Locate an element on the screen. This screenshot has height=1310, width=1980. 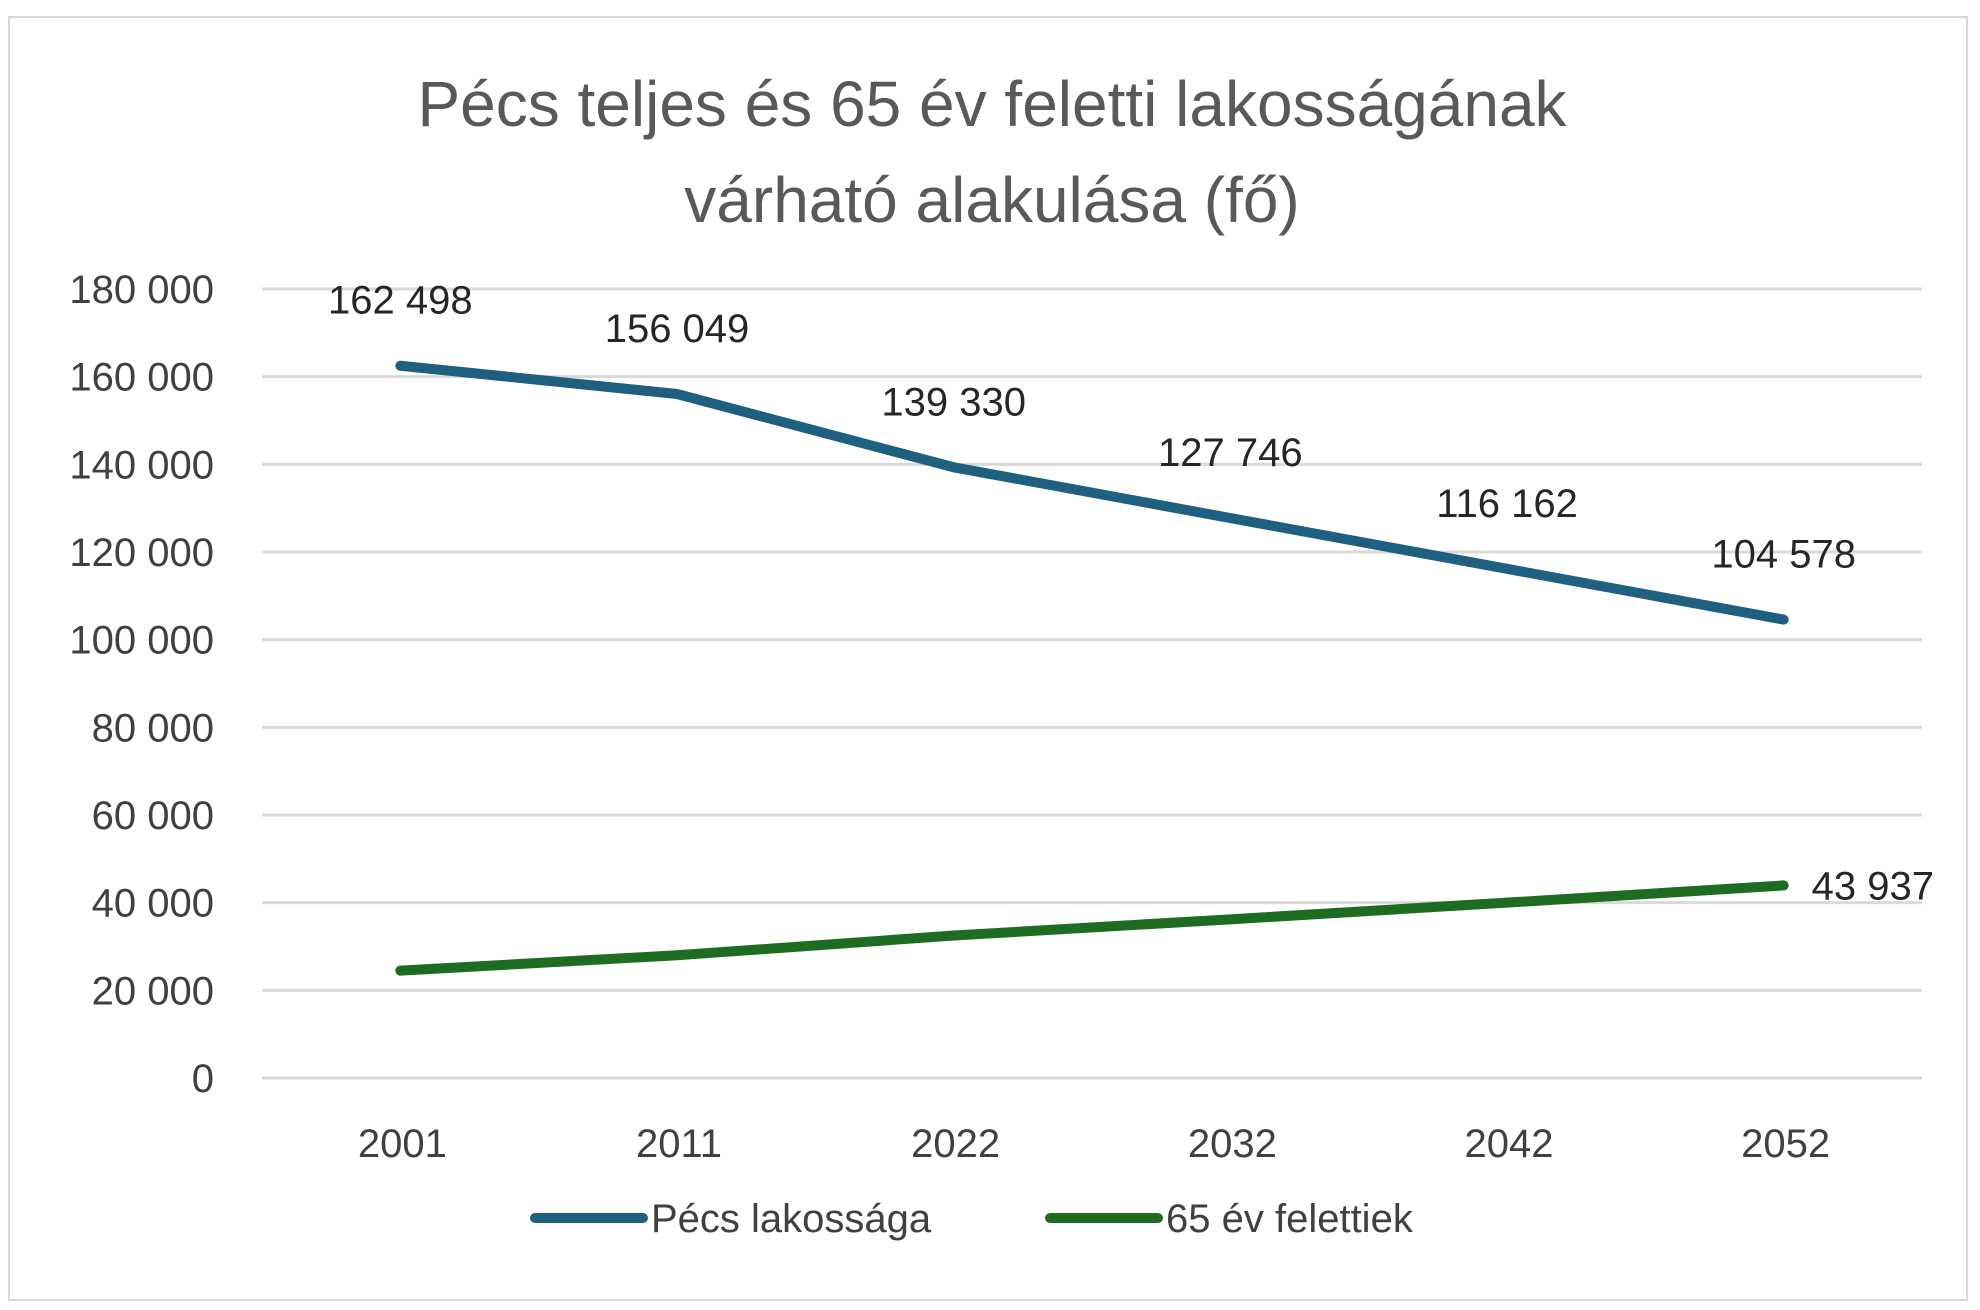
y-tick-label-1: 20 000 is located at coordinates (153, 991).